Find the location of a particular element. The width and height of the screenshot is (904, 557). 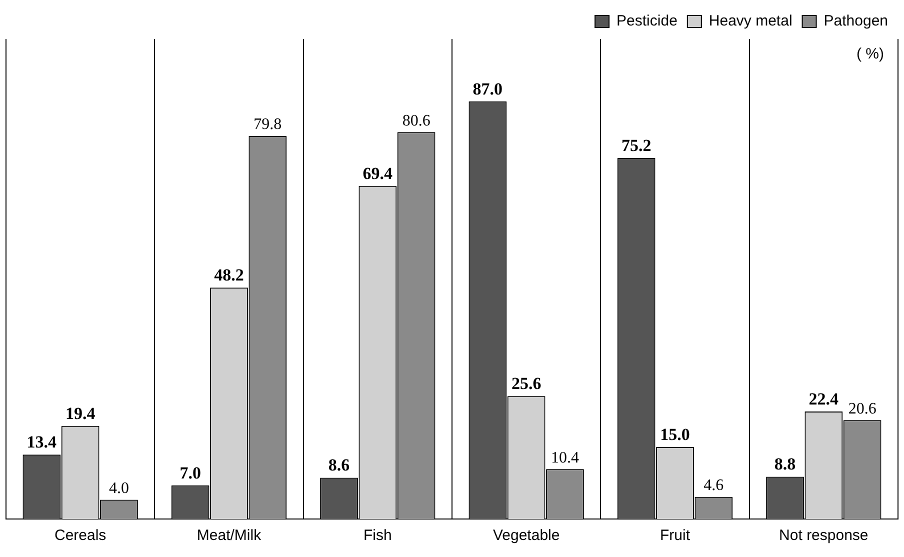

x-tick-label: Vegetable is located at coordinates (526, 535).